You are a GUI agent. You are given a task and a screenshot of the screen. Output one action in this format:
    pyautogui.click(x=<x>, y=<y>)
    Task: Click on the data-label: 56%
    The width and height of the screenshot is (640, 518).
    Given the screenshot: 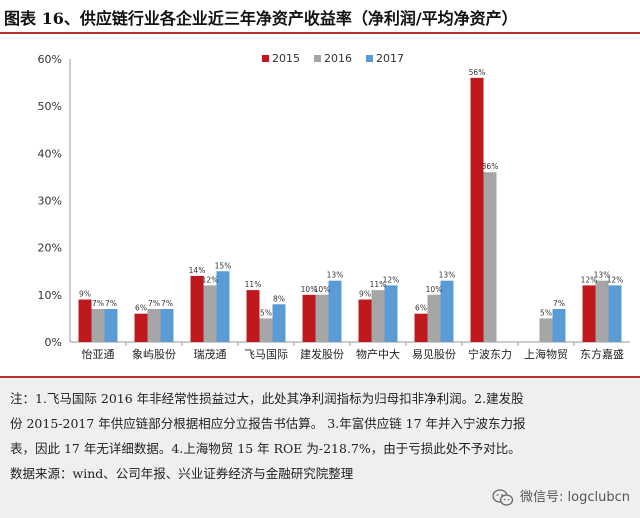 What is the action you would take?
    pyautogui.click(x=477, y=72)
    